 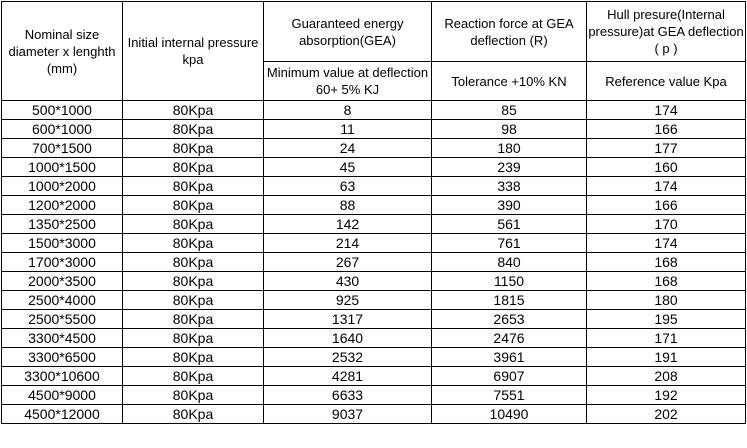 What do you see at coordinates (347, 262) in the screenshot?
I see `cell-energy: 267` at bounding box center [347, 262].